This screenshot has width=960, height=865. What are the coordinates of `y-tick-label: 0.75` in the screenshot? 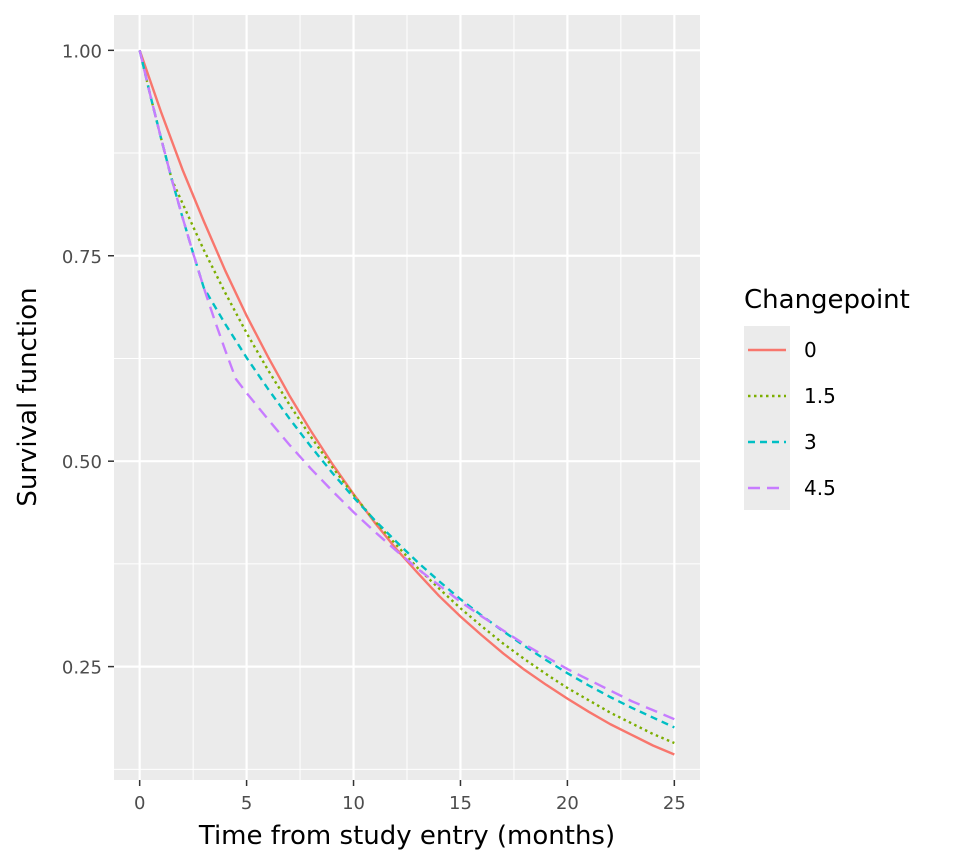 It's located at (82, 257).